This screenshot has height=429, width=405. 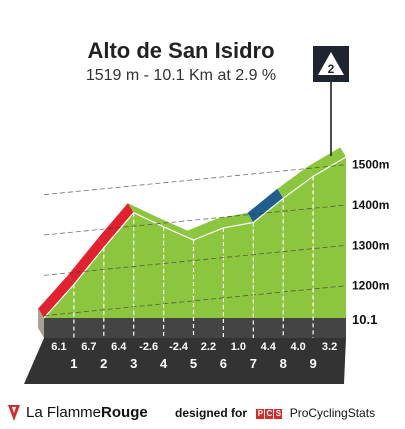 What do you see at coordinates (329, 347) in the screenshot?
I see `gradient-label: 3.2` at bounding box center [329, 347].